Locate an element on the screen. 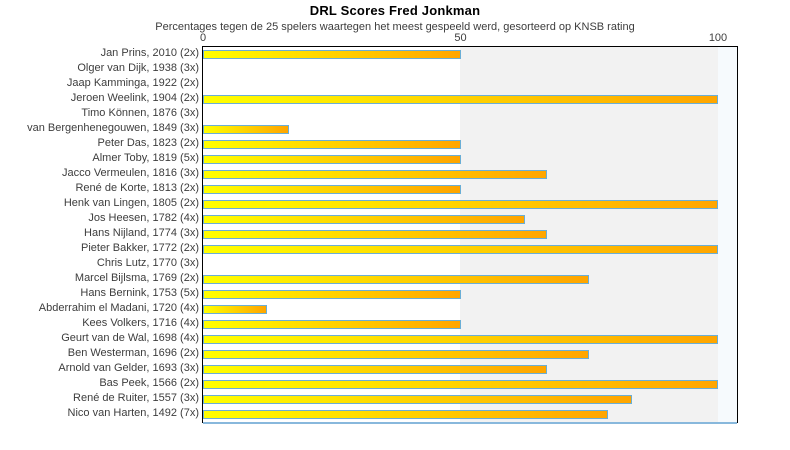  category-label: Peter Das, 1823 (2x) is located at coordinates (148, 143).